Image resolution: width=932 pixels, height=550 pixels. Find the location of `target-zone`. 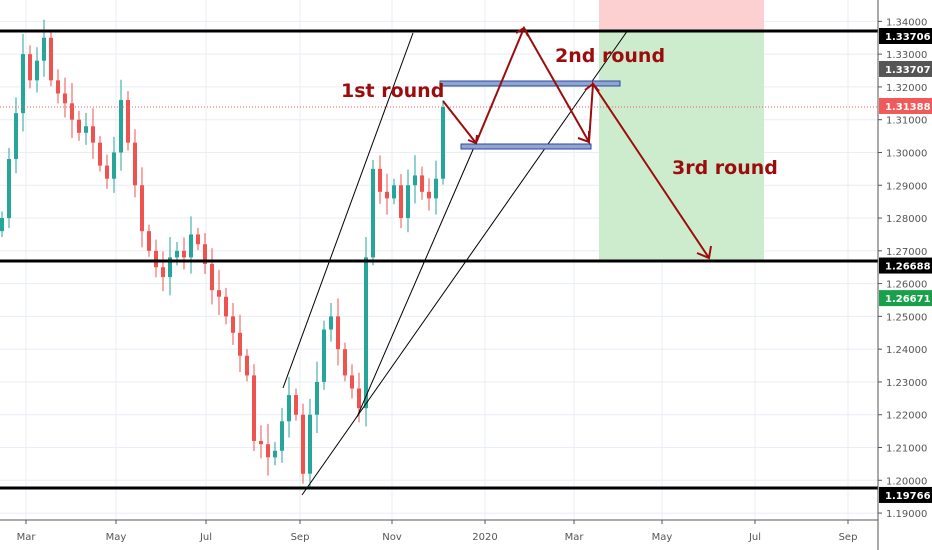

target-zone is located at coordinates (681, 145).